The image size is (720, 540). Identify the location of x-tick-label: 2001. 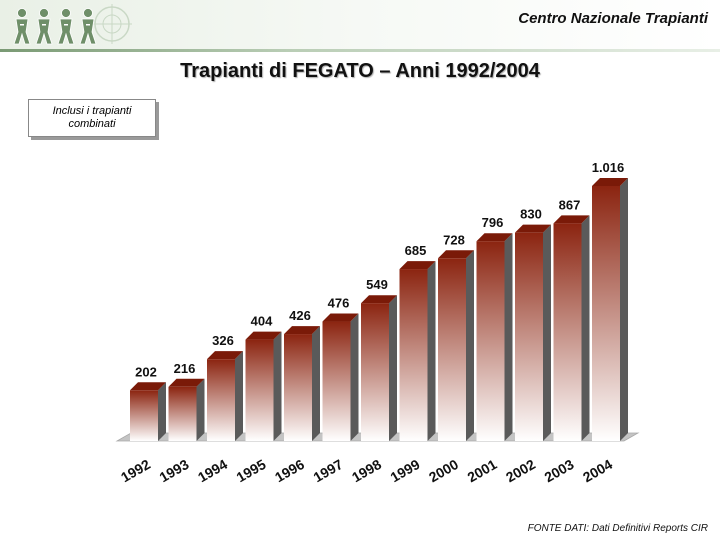
(482, 471).